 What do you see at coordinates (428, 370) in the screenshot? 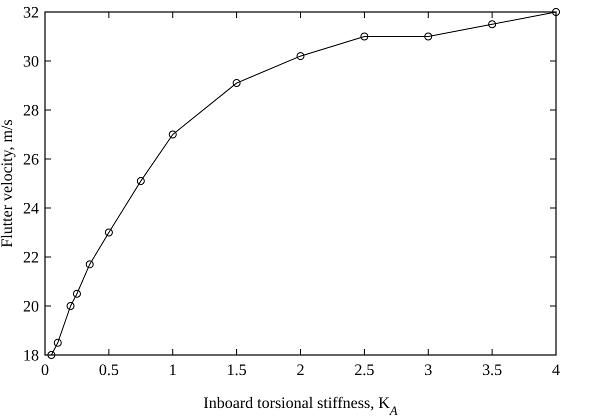
I see `x-tick-label: 3` at bounding box center [428, 370].